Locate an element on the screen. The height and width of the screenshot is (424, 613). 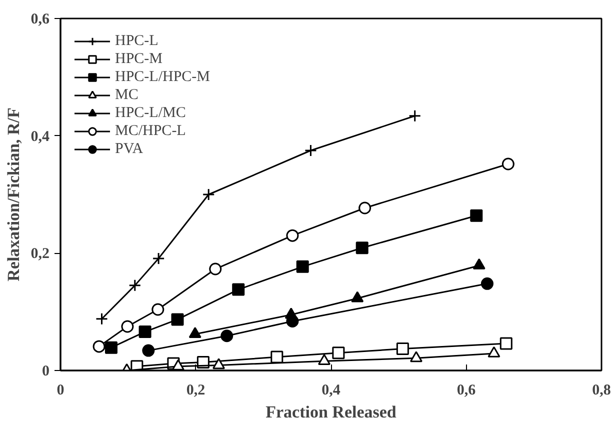
y-tick-label: 0,4 is located at coordinates (40, 136).